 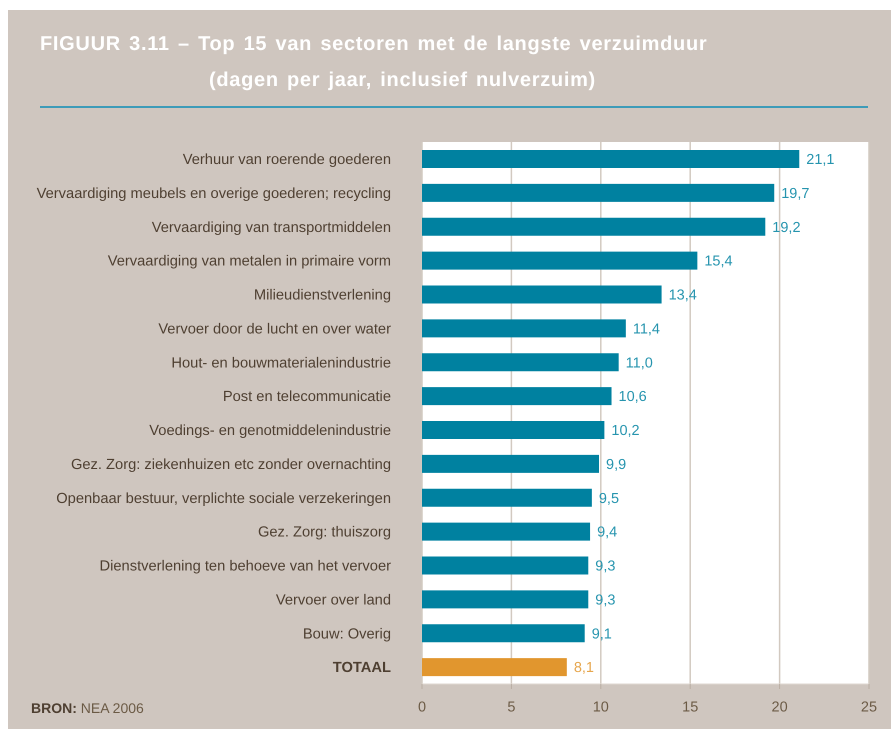 What do you see at coordinates (616, 464) in the screenshot?
I see `data-label: 9,9` at bounding box center [616, 464].